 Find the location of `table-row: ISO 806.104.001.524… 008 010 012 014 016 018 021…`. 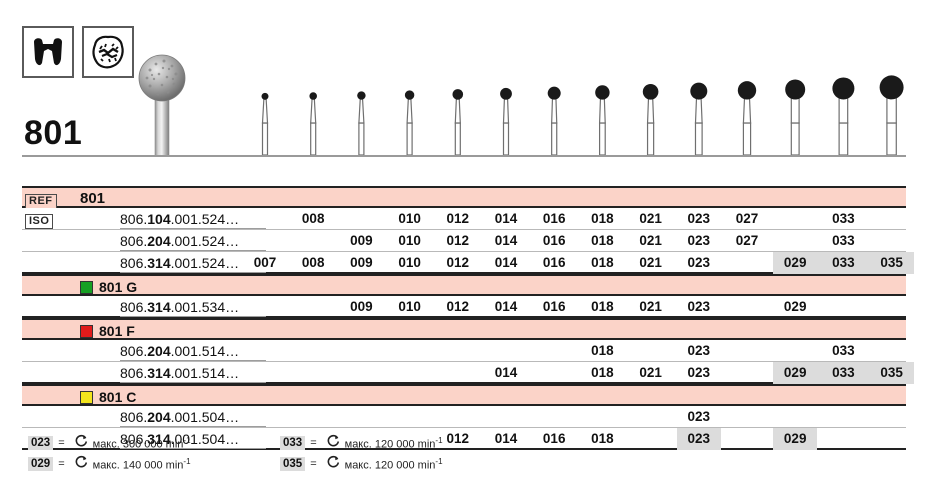

table-row: ISO 806.104.001.524… 008 010 012 014 016 018 021… is located at coordinates (464, 219).